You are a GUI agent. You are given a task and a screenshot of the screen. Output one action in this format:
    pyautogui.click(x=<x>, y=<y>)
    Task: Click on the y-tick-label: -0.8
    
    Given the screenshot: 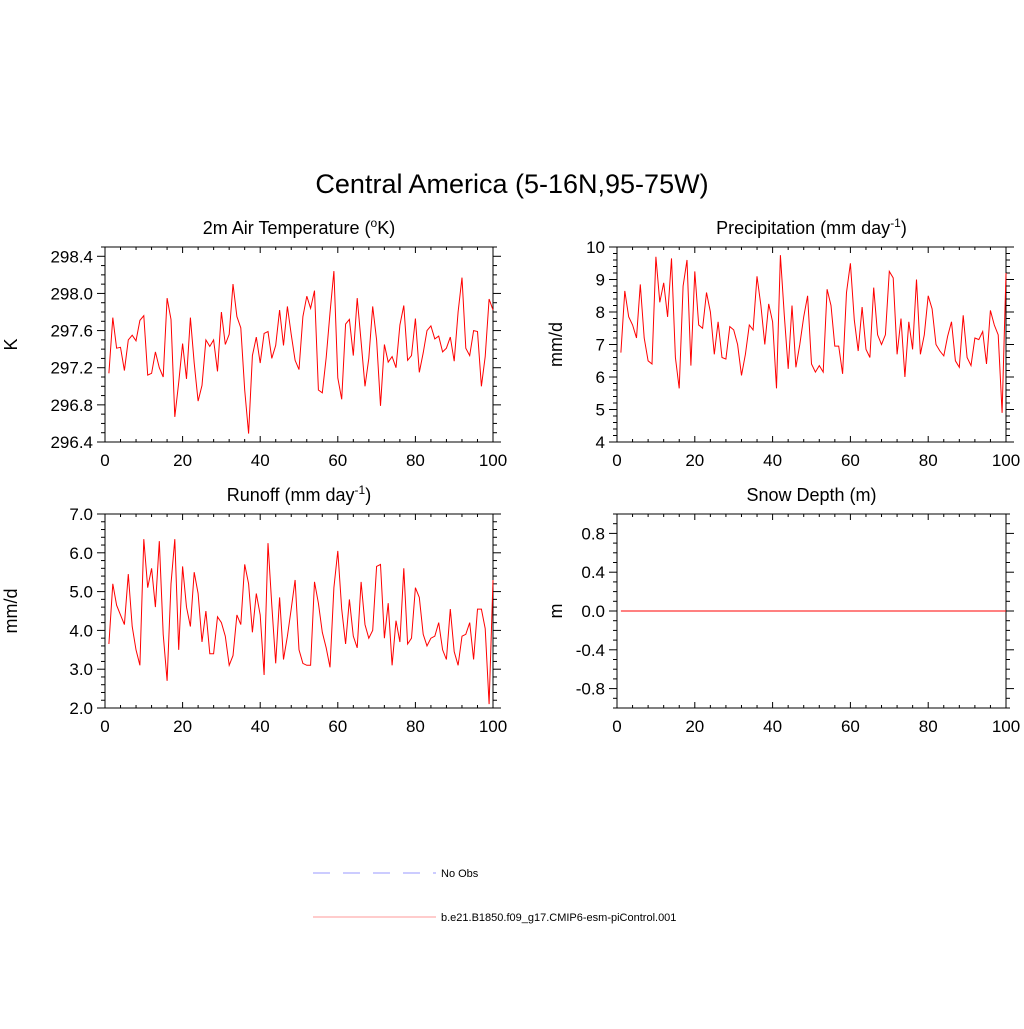 What is the action you would take?
    pyautogui.click(x=590, y=689)
    